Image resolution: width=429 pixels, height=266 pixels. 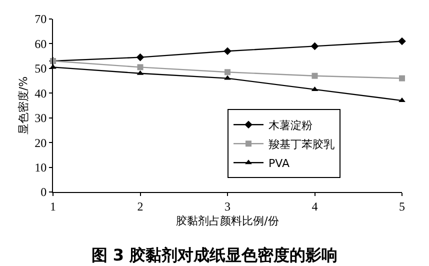 I want to click on x-tick-label: 5, so click(x=402, y=206).